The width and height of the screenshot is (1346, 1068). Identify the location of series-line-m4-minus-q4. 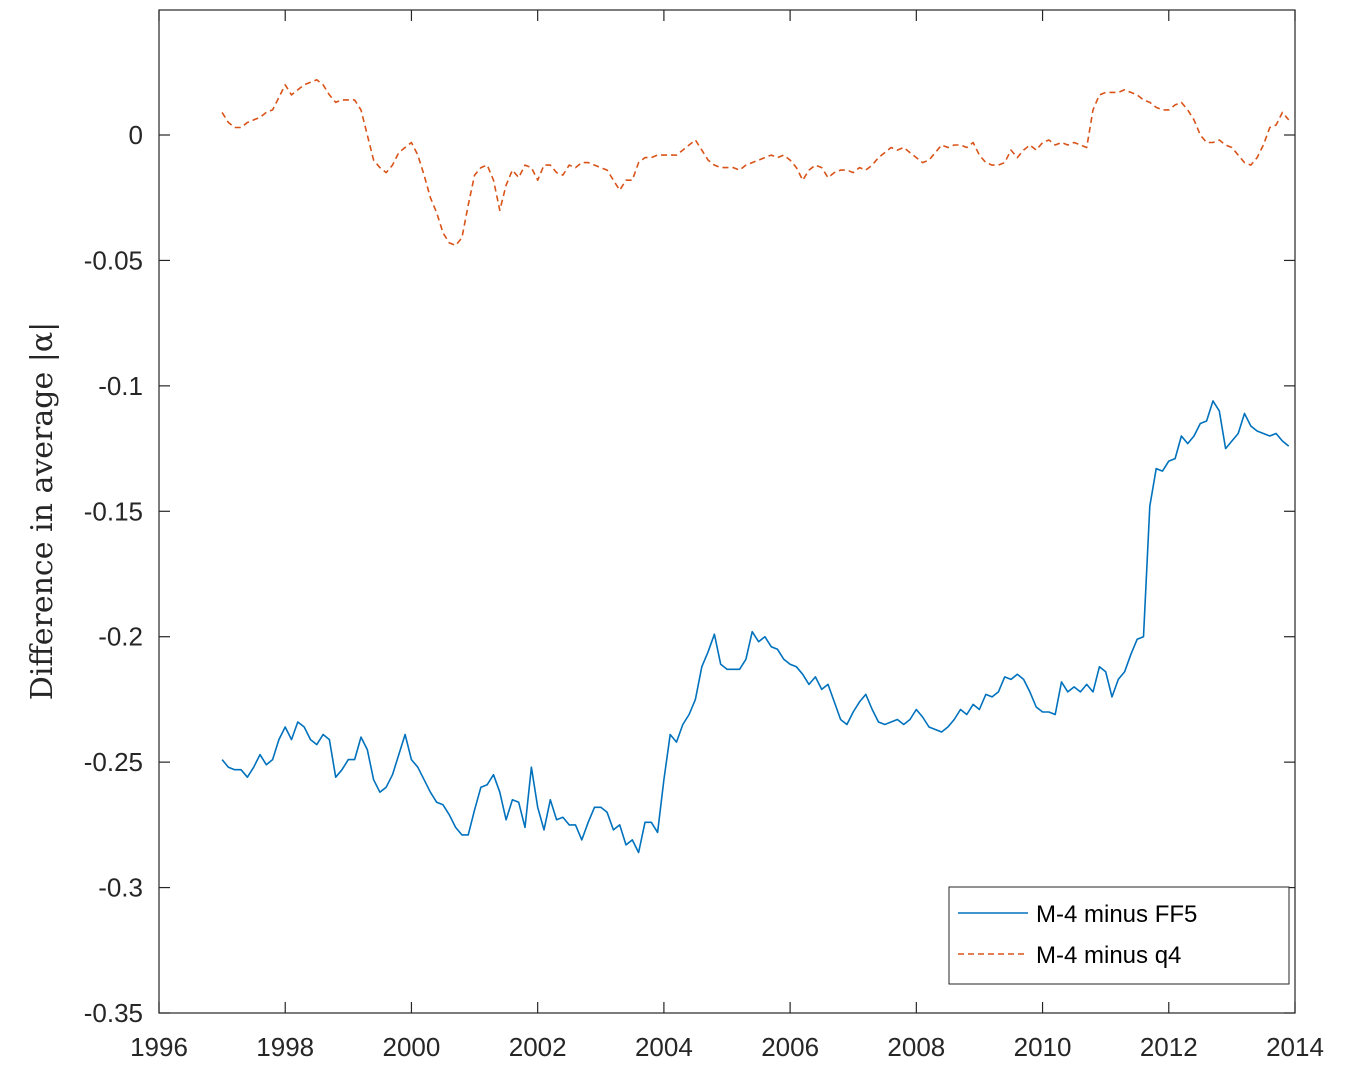
(755, 163).